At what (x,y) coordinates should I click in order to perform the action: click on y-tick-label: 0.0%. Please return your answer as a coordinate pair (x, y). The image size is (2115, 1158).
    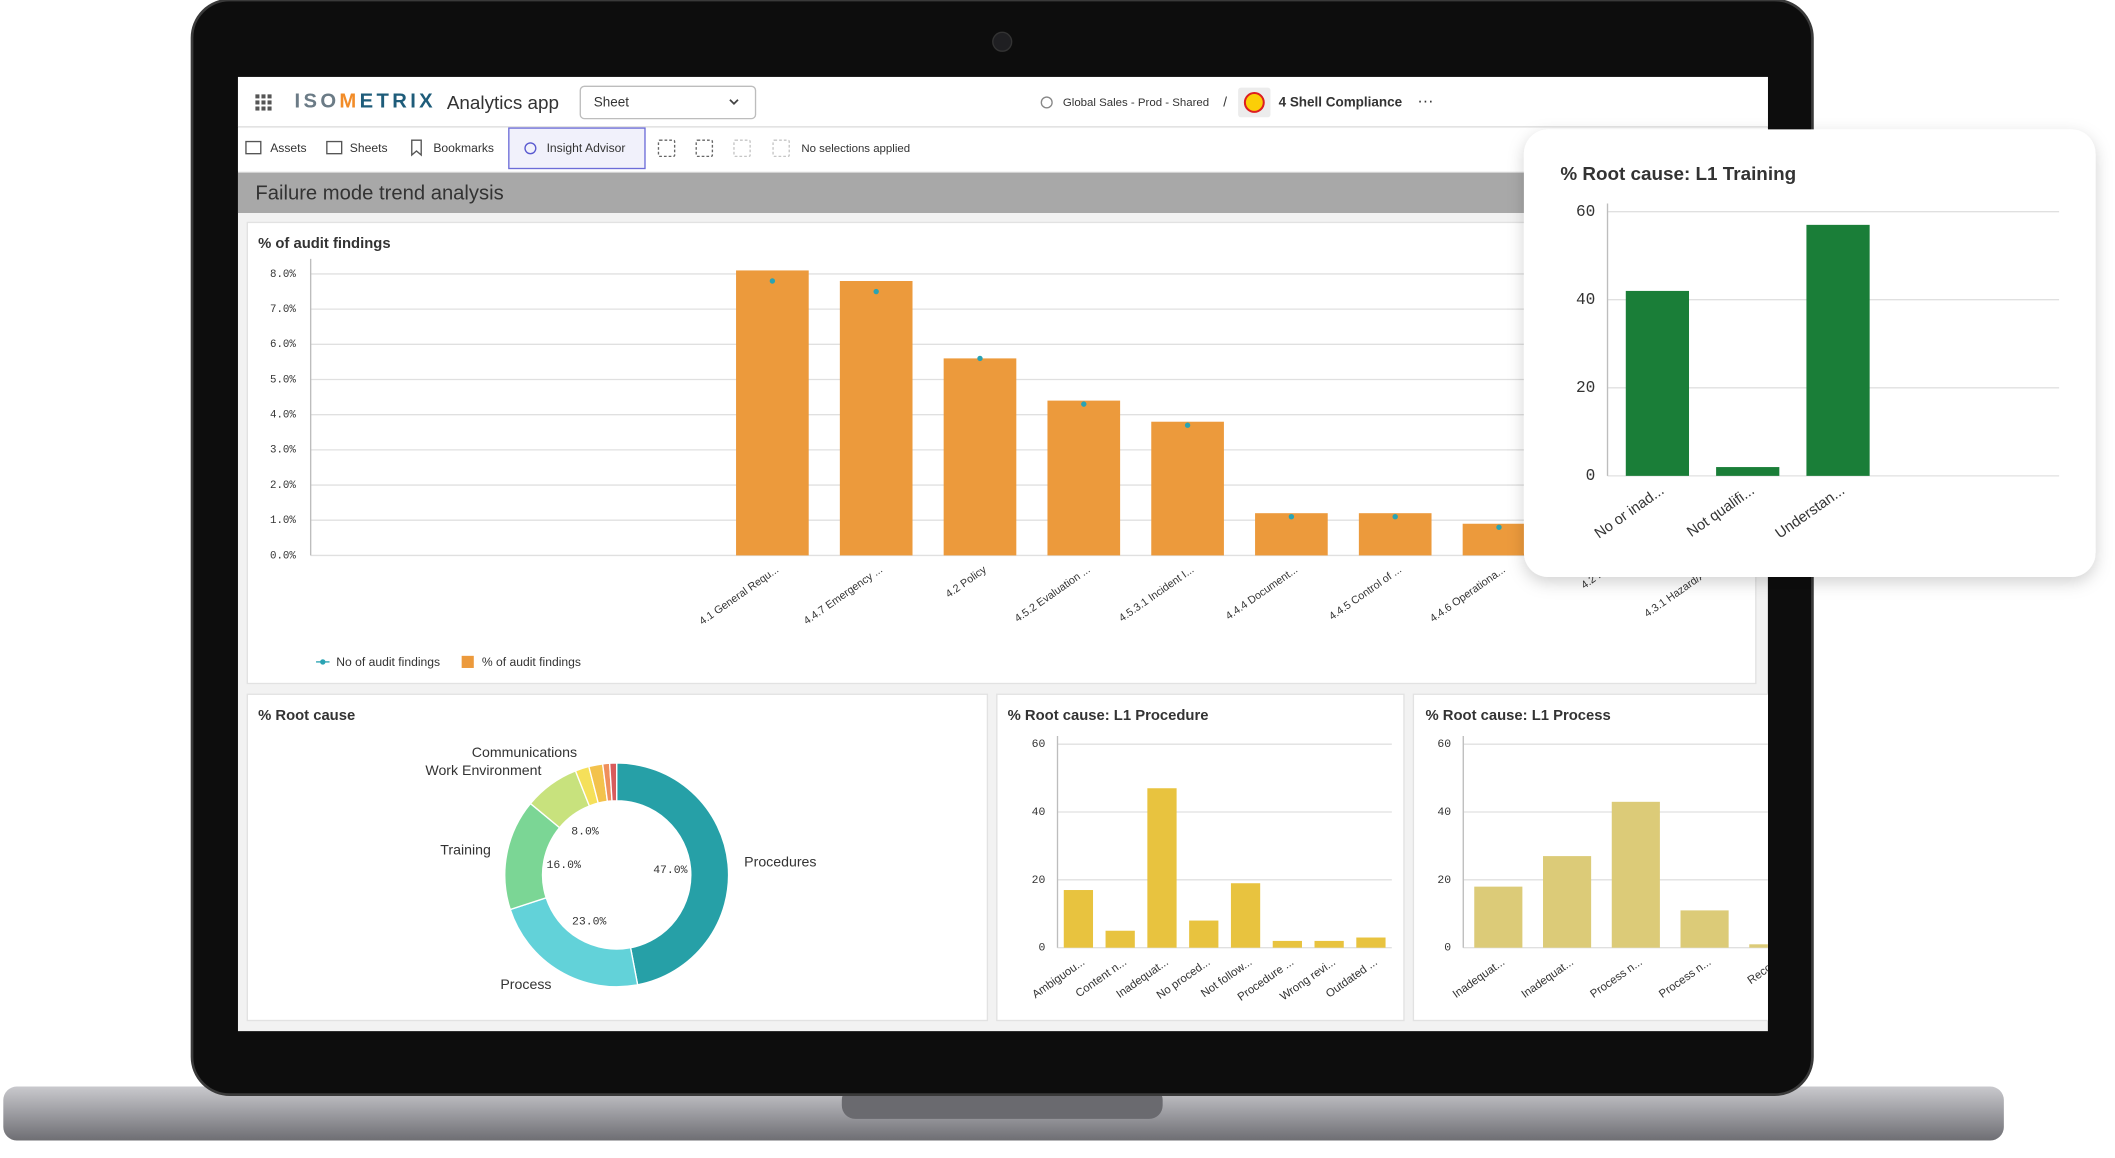
    Looking at the image, I should click on (283, 556).